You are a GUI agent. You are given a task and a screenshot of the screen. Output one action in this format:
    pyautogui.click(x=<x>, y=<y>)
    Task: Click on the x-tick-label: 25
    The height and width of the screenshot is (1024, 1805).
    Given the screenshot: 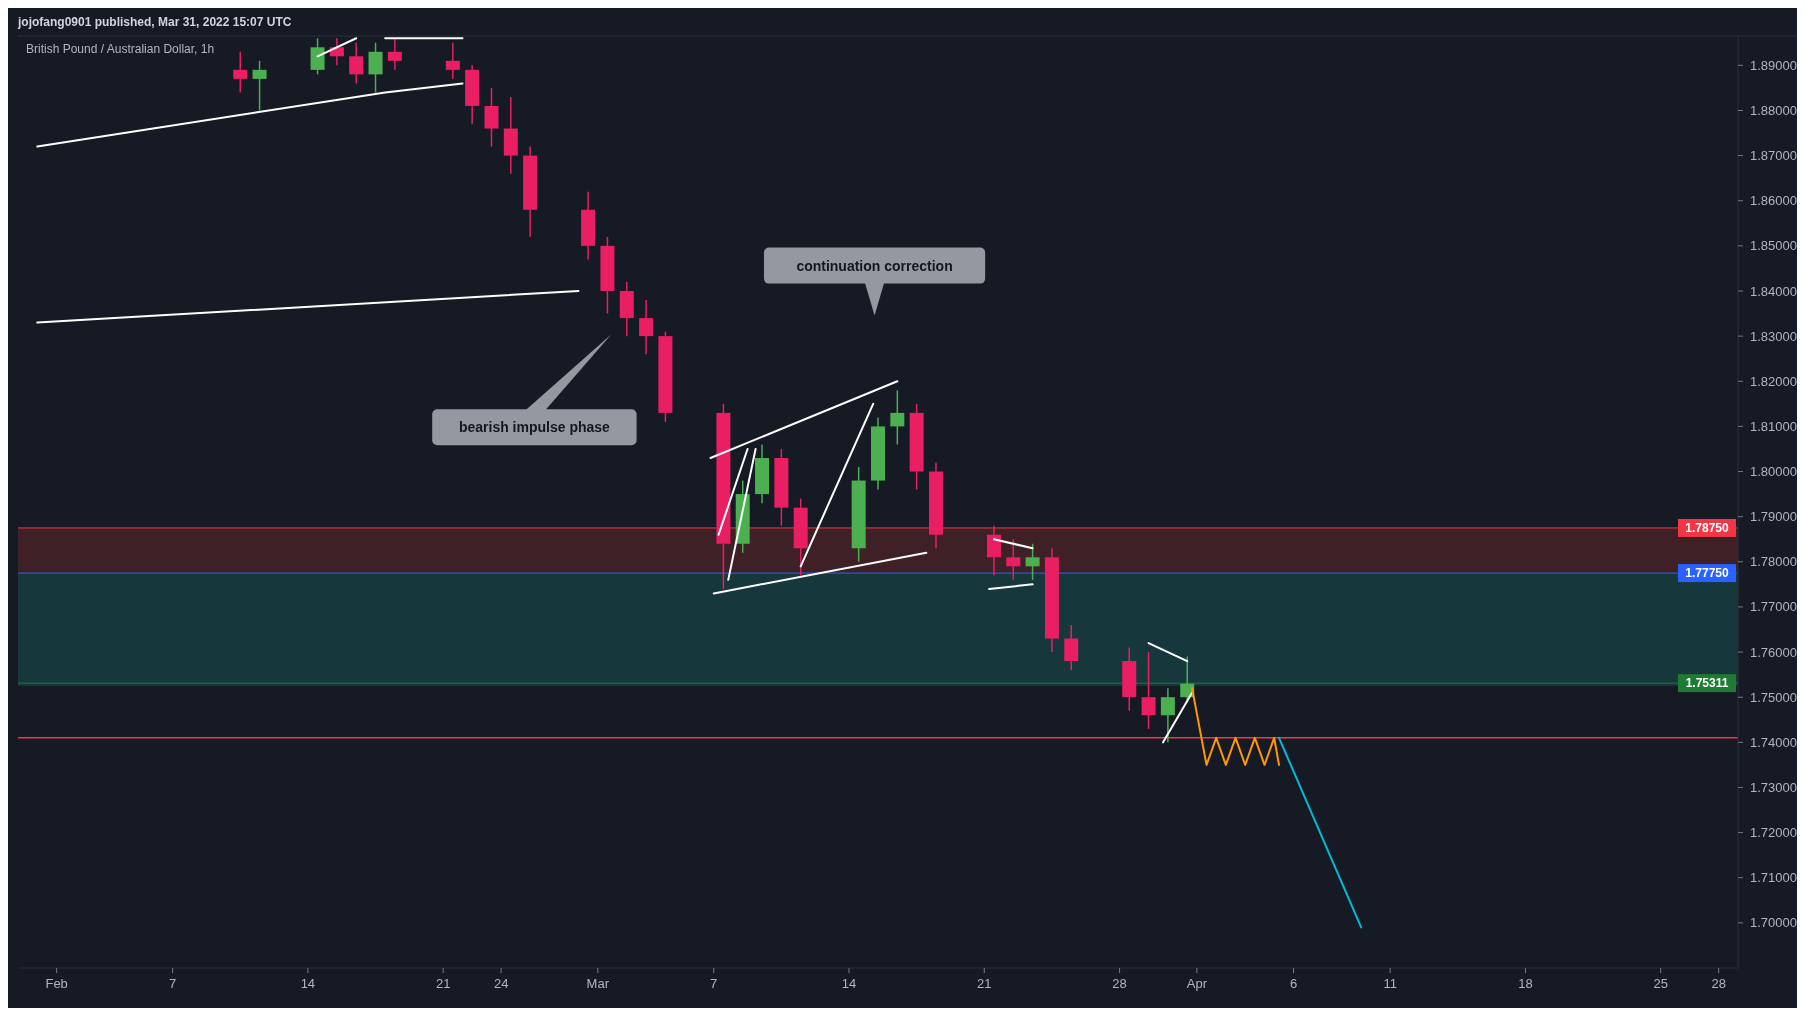 What is the action you would take?
    pyautogui.click(x=1660, y=983)
    